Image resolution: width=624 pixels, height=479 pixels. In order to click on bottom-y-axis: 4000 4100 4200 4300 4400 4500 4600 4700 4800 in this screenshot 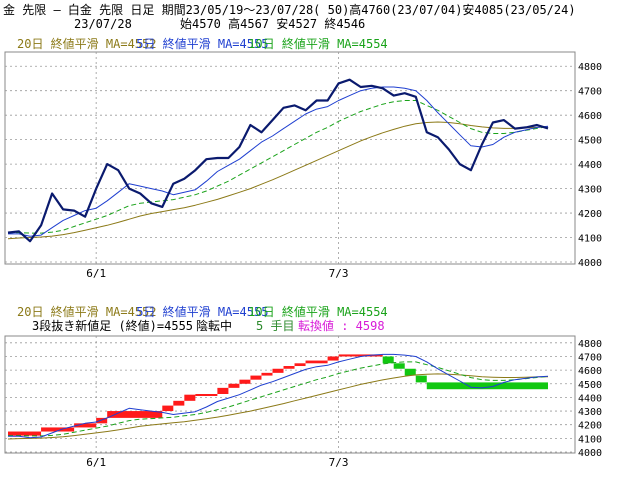, I will do `click(590, 399)`.